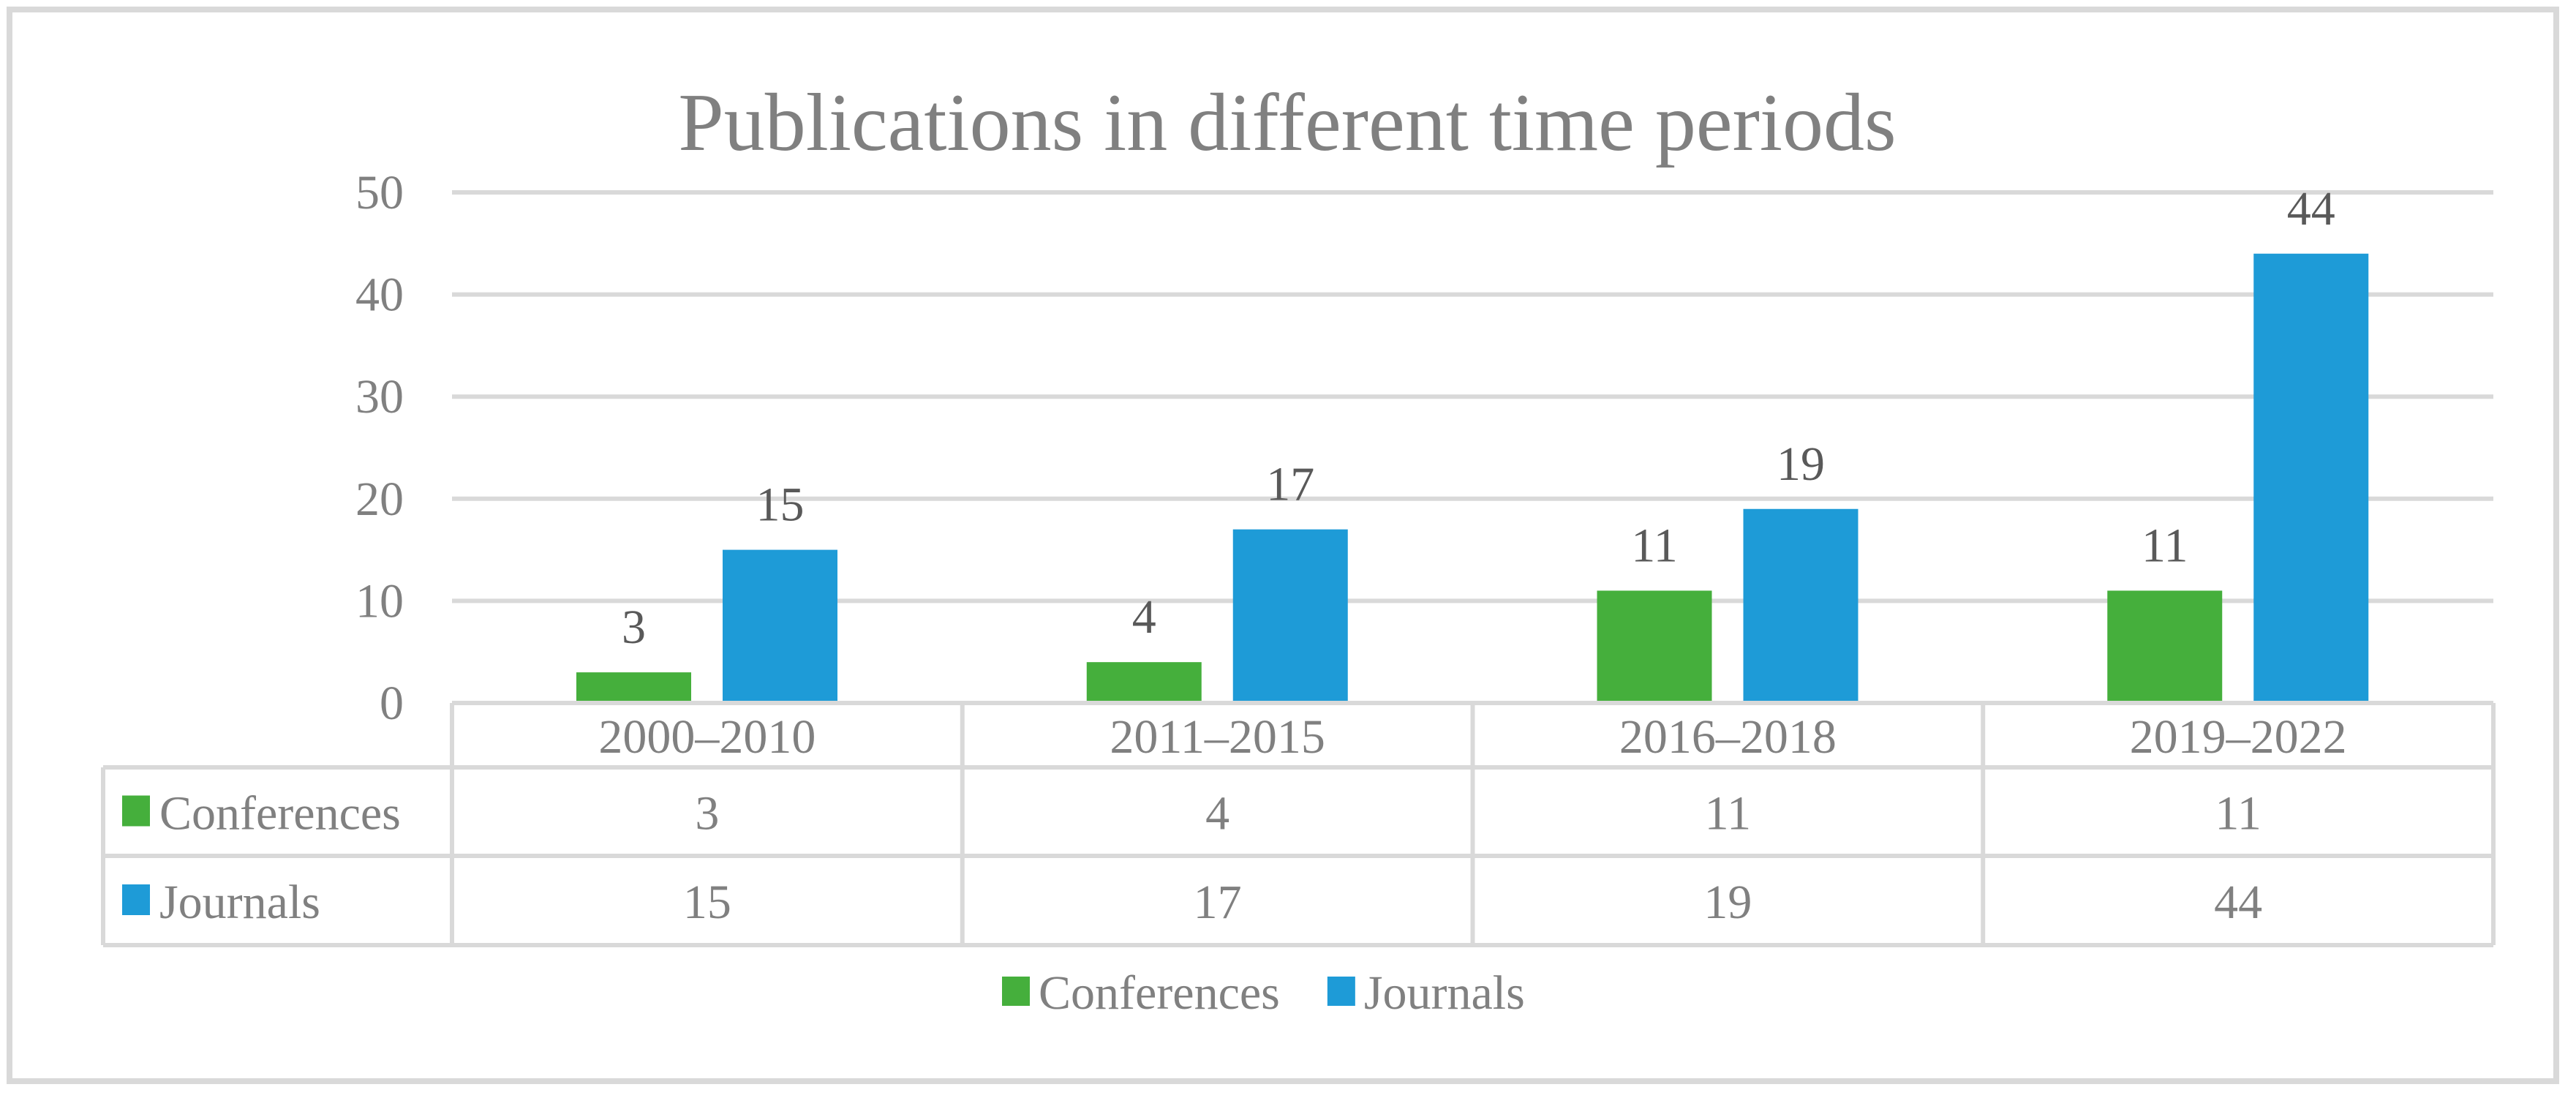  What do you see at coordinates (1144, 617) in the screenshot?
I see `data-label: 4` at bounding box center [1144, 617].